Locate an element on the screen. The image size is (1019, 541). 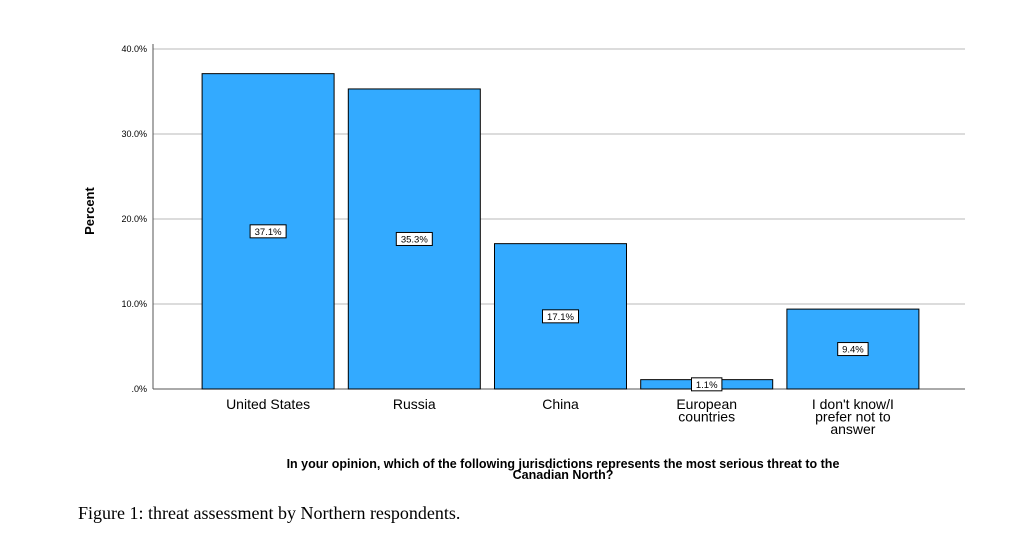
bar is located at coordinates (560, 316).